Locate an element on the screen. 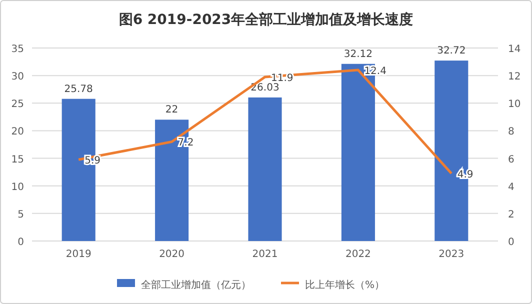 The width and height of the screenshot is (532, 304). y2-tick-label: 14 is located at coordinates (514, 49).